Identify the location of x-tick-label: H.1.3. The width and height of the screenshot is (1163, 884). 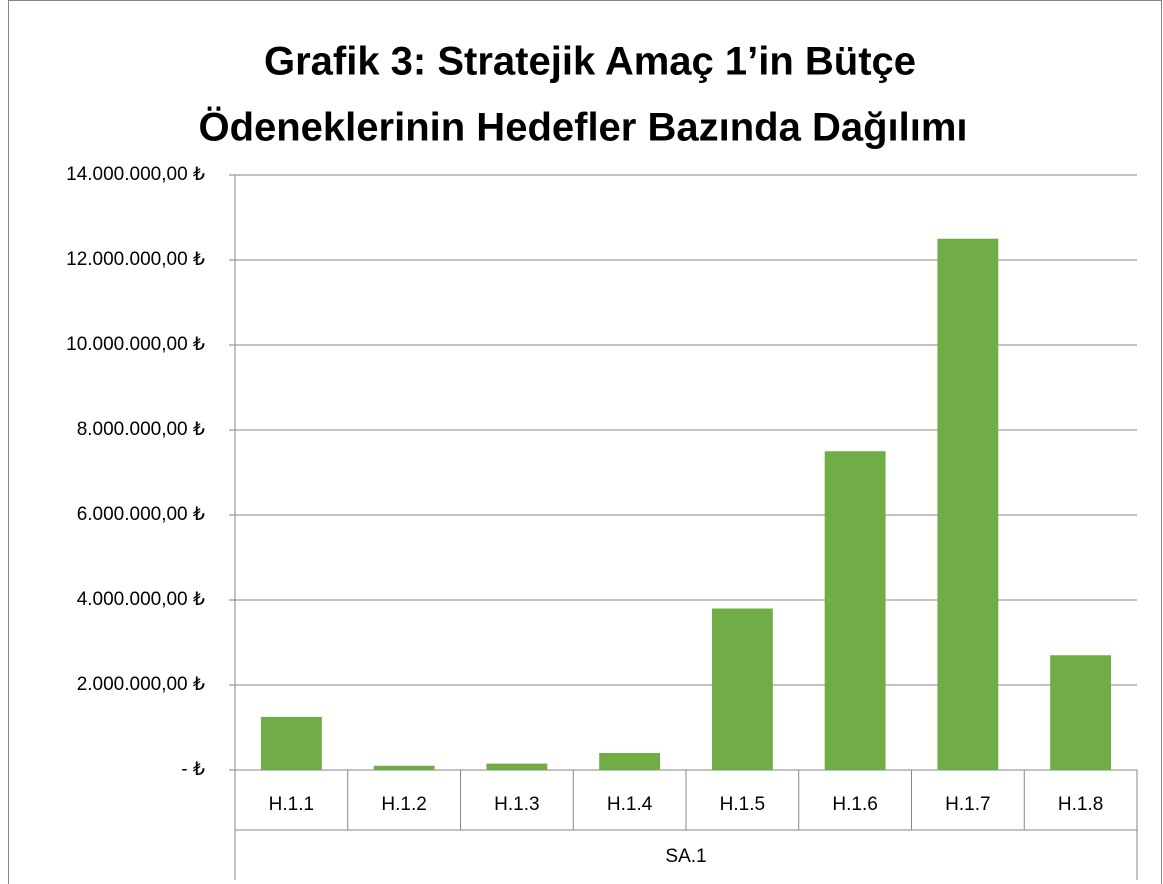
(516, 804).